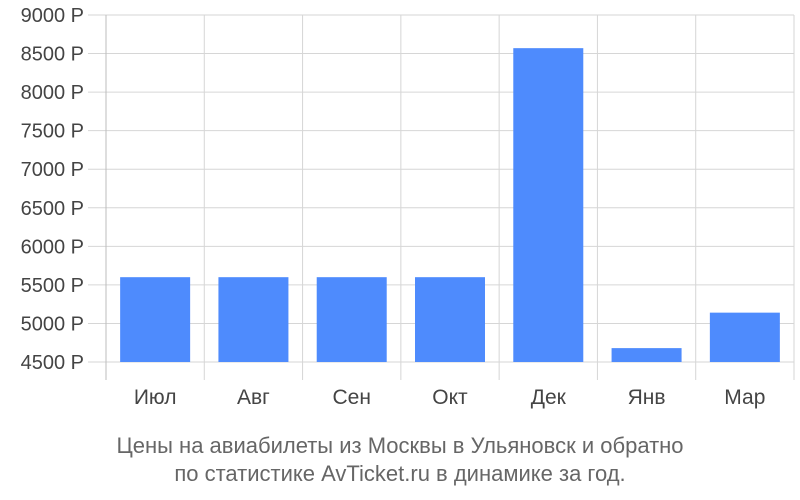  What do you see at coordinates (52, 93) in the screenshot?
I see `y-tick-label: 8000 Р` at bounding box center [52, 93].